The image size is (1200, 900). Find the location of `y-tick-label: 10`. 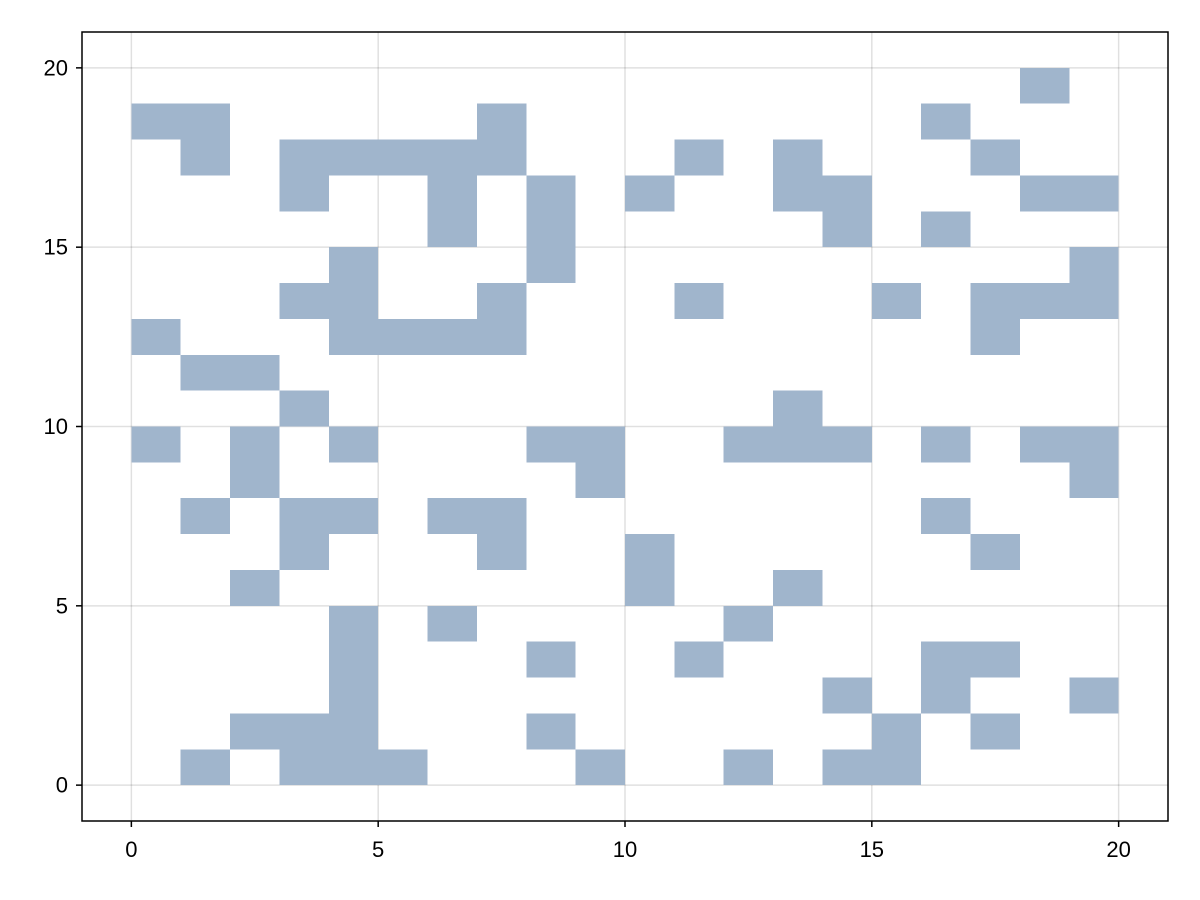

y-tick-label: 10 is located at coordinates (56, 426).